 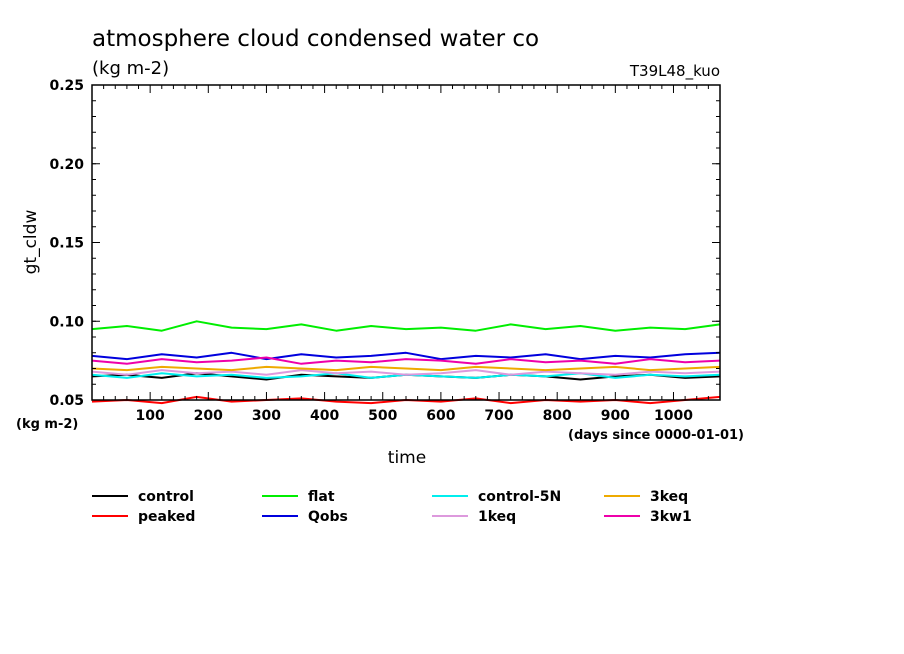 I want to click on y-tick-label: 0.10, so click(x=66, y=322).